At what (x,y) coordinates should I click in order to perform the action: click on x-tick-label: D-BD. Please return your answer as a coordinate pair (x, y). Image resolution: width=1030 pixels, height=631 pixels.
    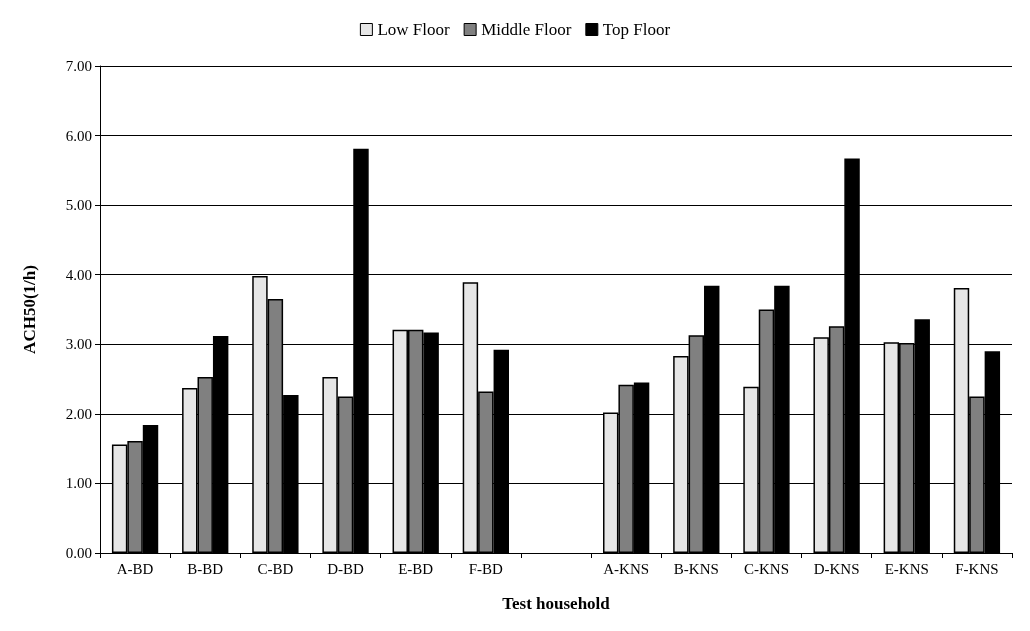
    Looking at the image, I should click on (346, 568).